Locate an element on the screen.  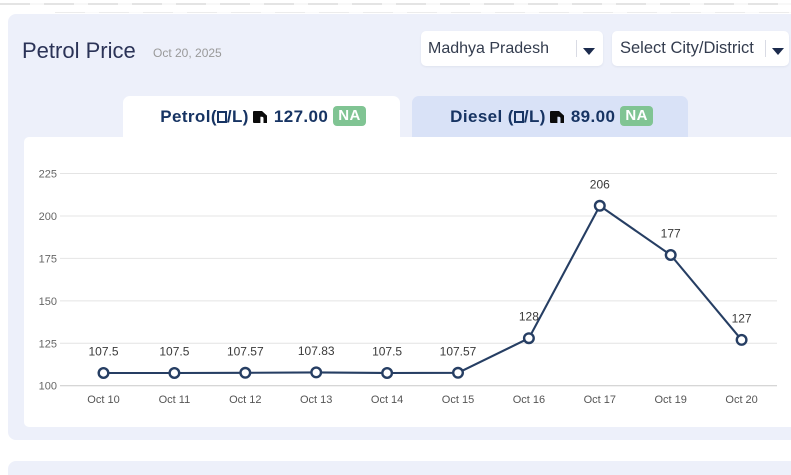
svg-text: 150 is located at coordinates (48, 302).